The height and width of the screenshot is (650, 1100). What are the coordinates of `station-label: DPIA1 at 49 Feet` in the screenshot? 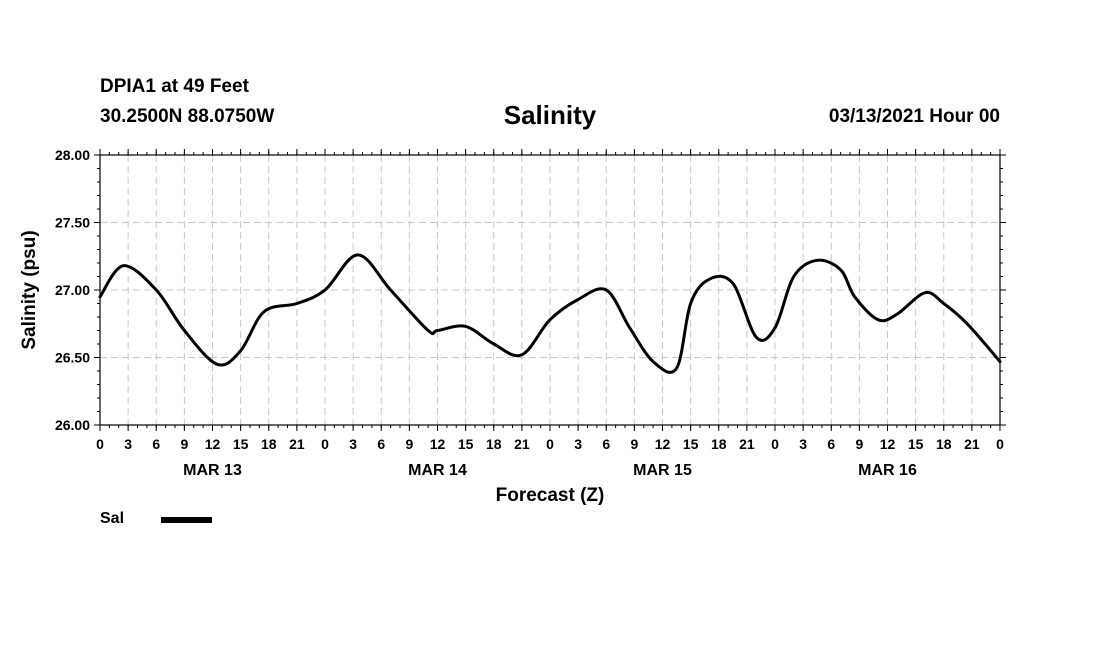 It's located at (174, 86).